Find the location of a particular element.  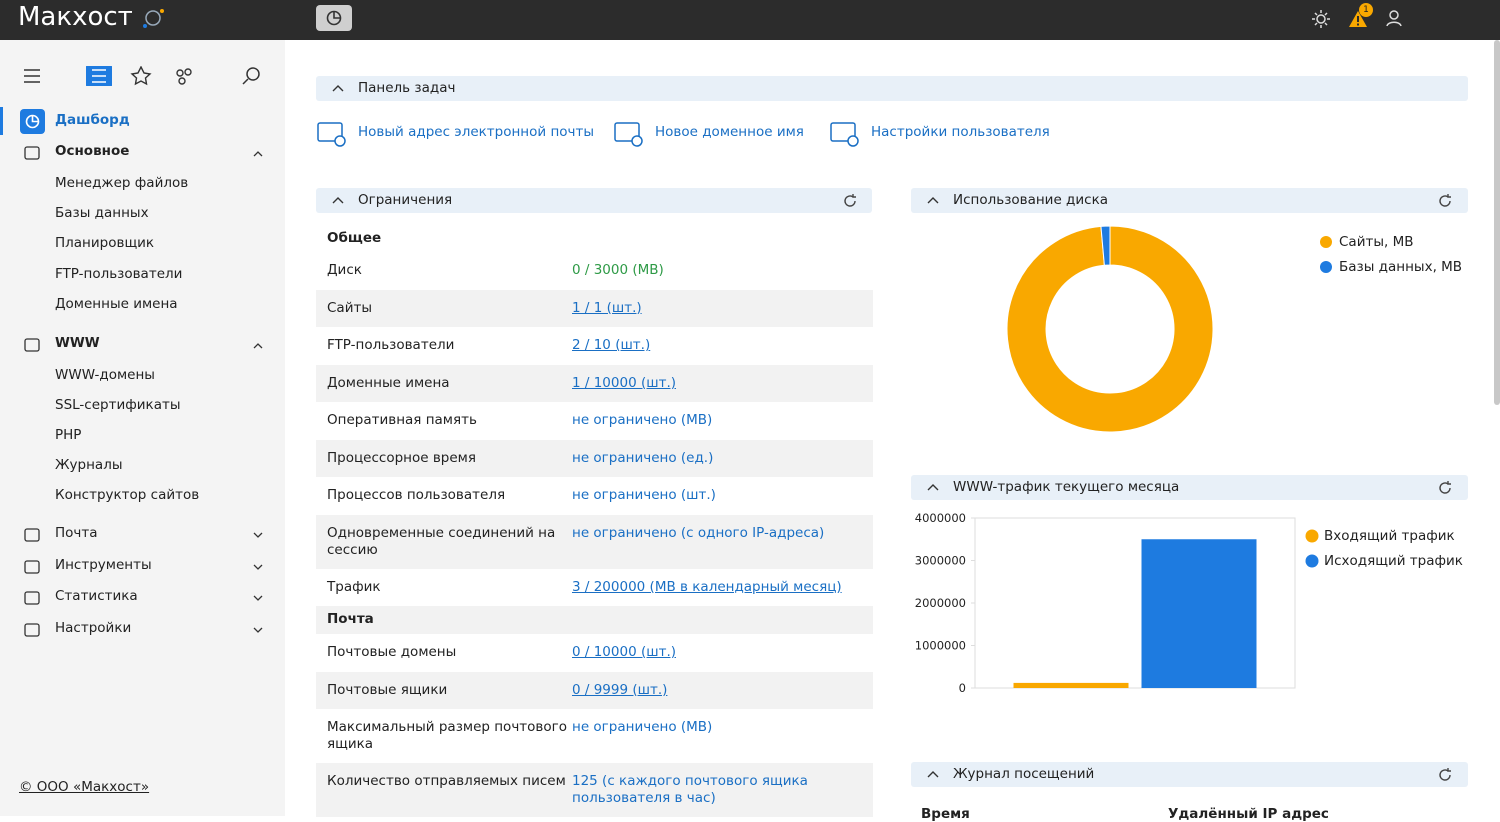

logo: Макхост is located at coordinates (75, 17).